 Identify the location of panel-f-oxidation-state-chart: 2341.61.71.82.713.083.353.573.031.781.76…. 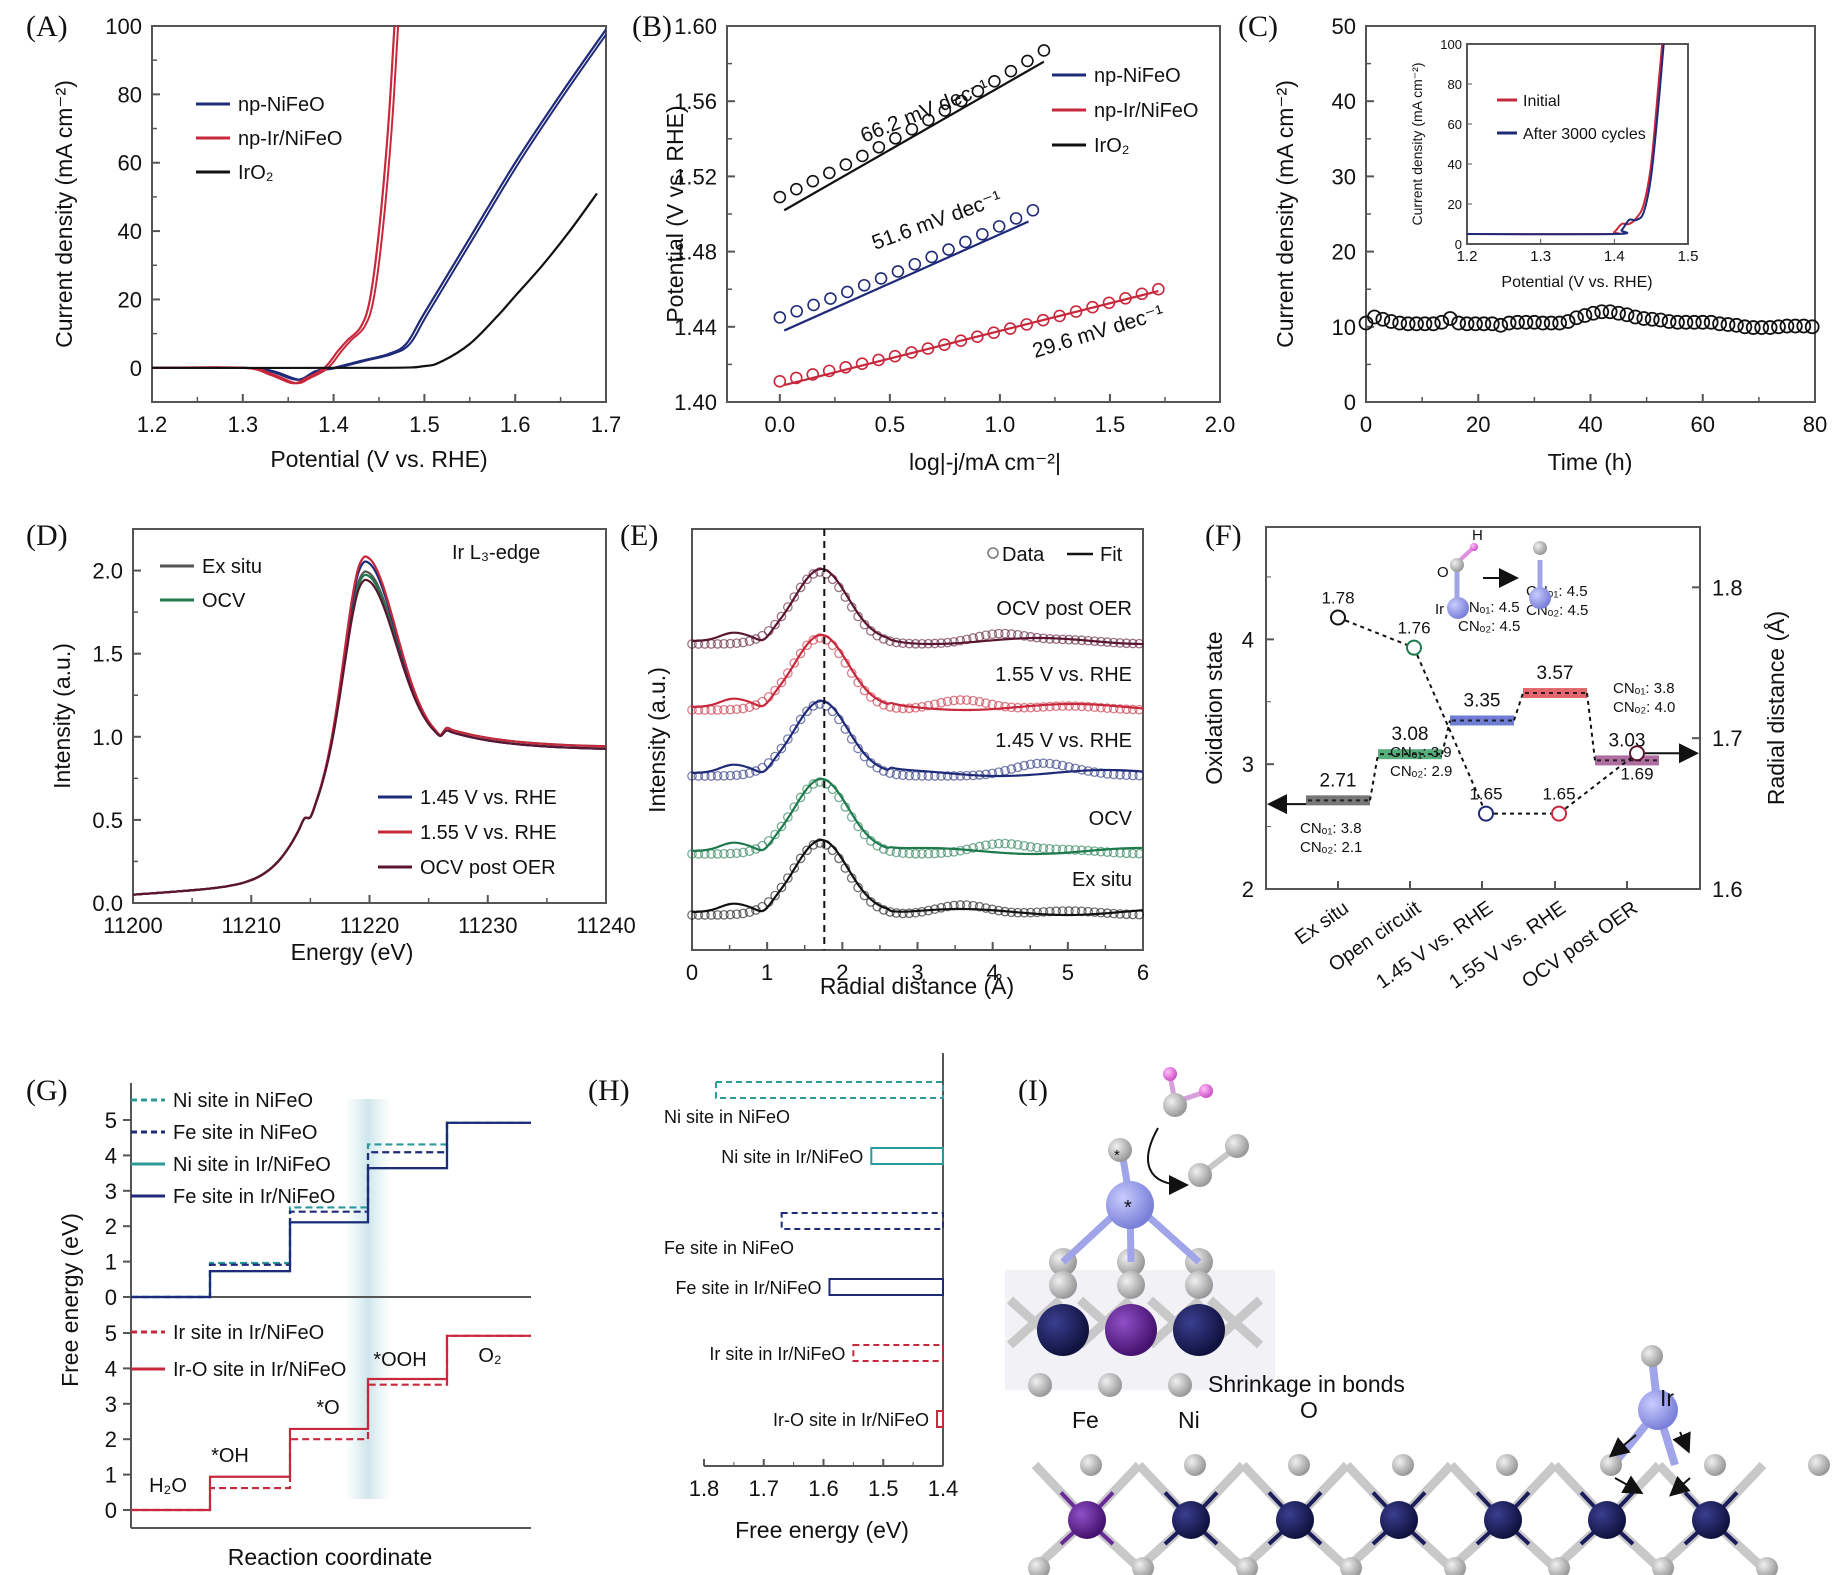
(1495, 760).